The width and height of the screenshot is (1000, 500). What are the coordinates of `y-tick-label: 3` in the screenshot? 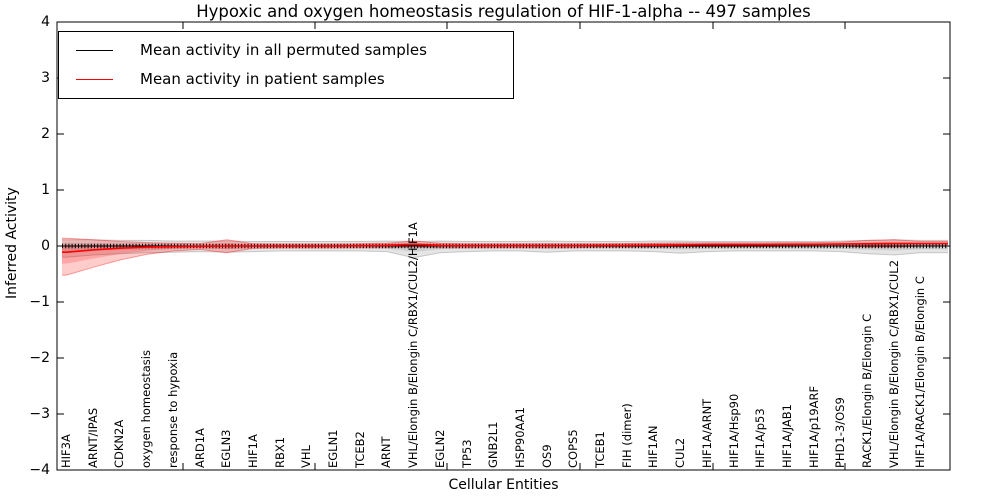 It's located at (45, 78).